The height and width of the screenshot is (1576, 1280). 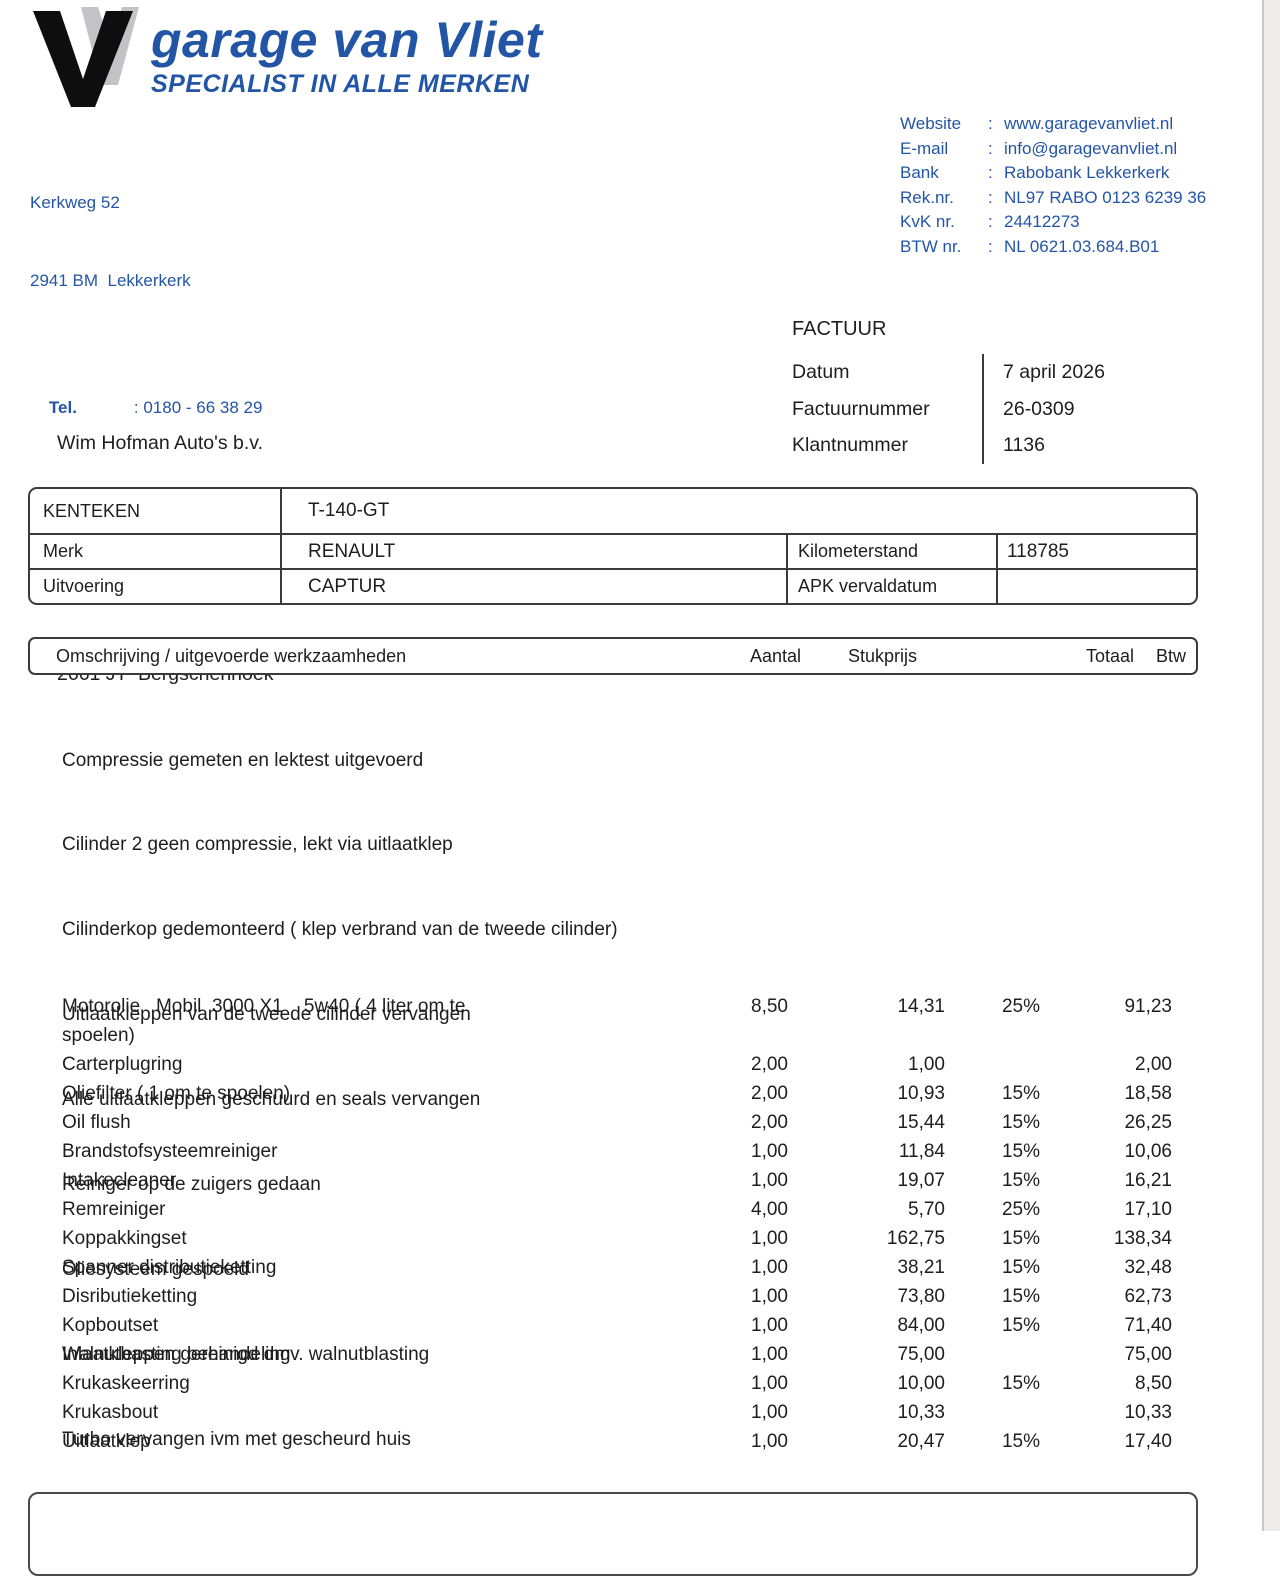 What do you see at coordinates (927, 221) in the screenshot?
I see `contact-label: KvK nr.` at bounding box center [927, 221].